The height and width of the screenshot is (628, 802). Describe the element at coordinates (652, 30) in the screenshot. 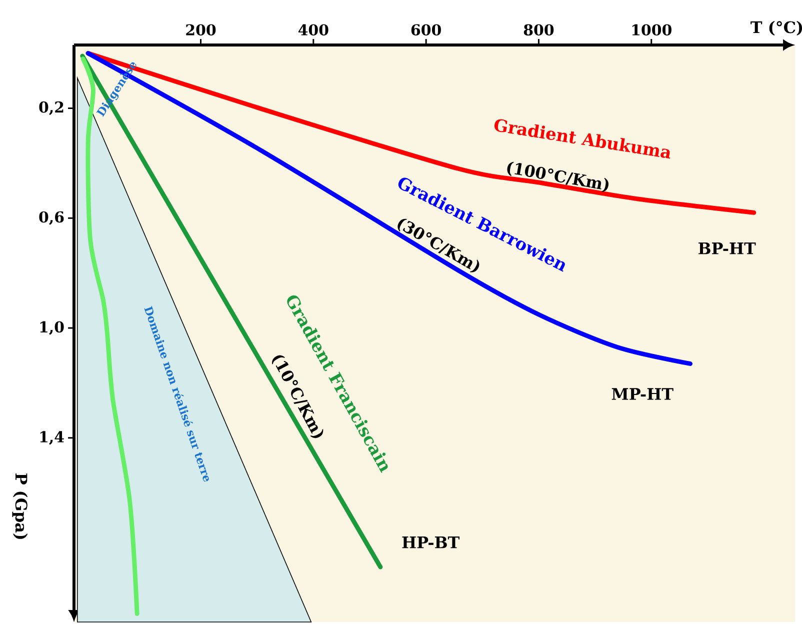

I see `x-tick-label: 1000` at that location.